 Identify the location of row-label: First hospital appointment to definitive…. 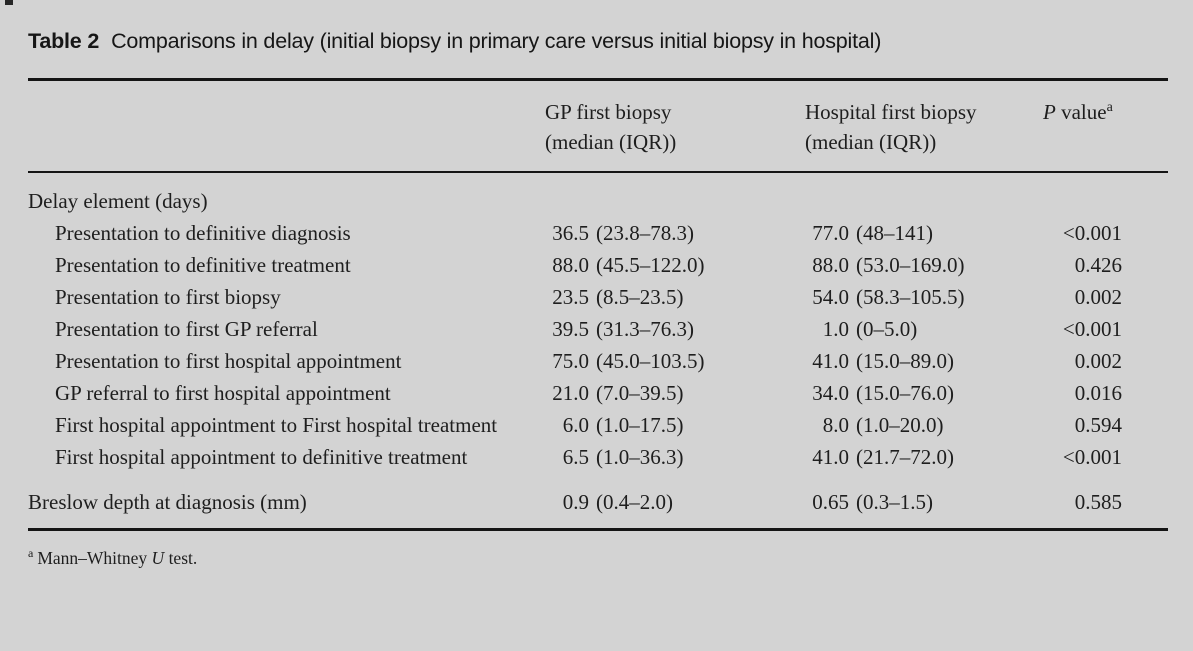
(261, 457).